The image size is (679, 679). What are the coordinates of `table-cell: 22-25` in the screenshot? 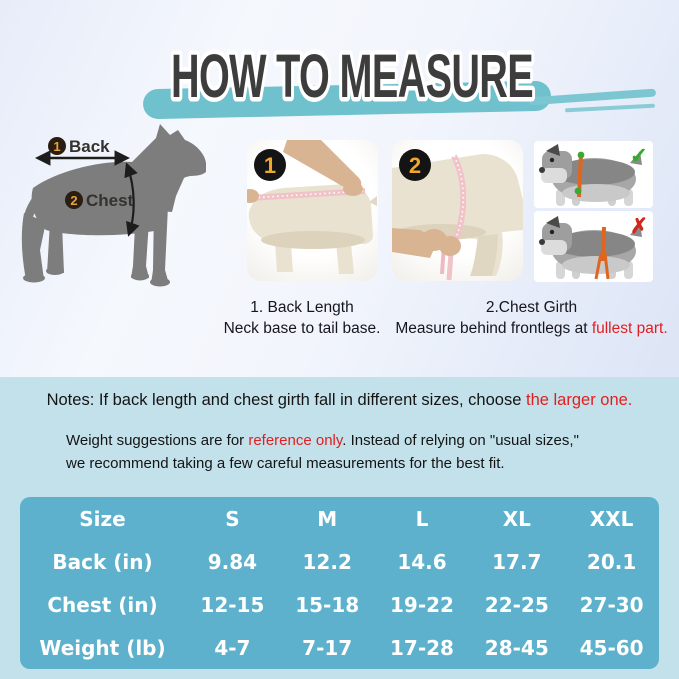 It's located at (516, 604).